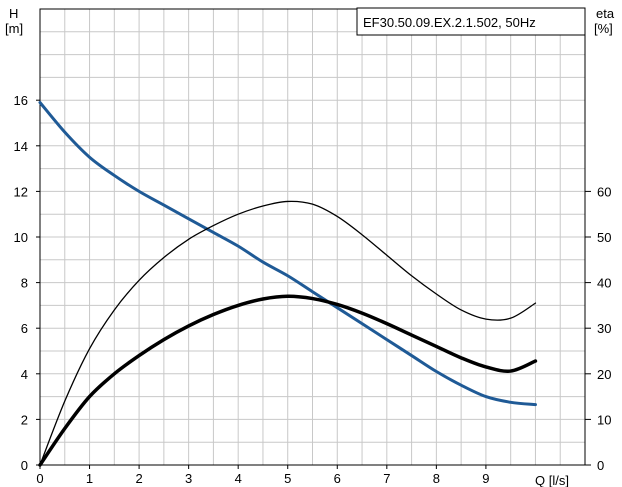 Image resolution: width=622 pixels, height=487 pixels. Describe the element at coordinates (604, 191) in the screenshot. I see `y-right-tick-label: 60` at that location.